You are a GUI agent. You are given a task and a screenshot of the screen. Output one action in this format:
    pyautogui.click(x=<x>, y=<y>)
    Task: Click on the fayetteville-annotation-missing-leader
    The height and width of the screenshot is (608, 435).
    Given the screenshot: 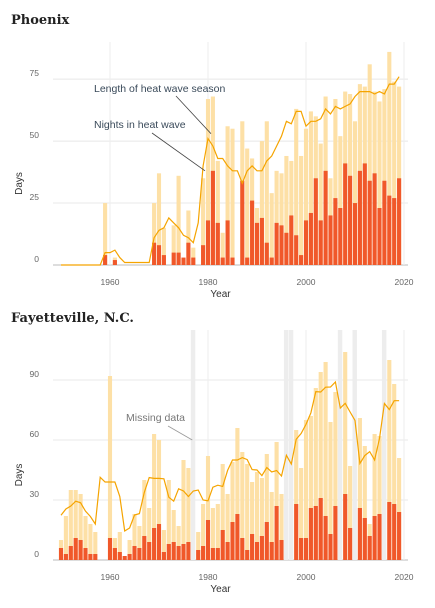 What is the action you would take?
    pyautogui.click(x=180, y=433)
    